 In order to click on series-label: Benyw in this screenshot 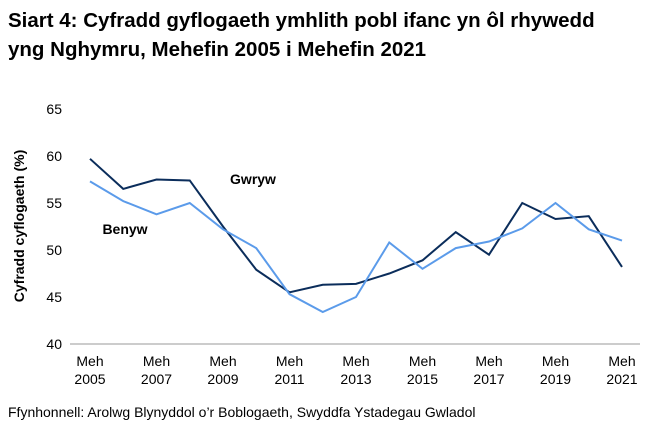, I will do `click(124, 229)`.